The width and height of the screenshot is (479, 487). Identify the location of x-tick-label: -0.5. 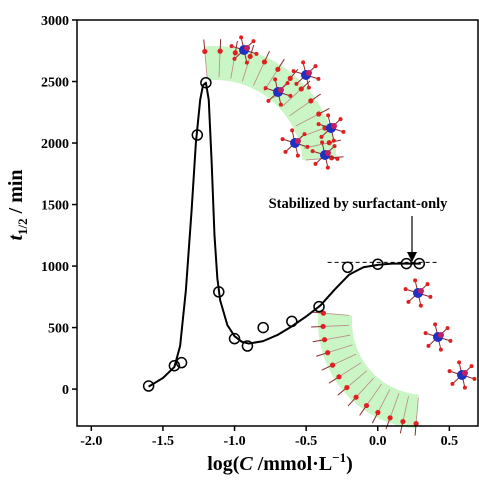
(306, 441).